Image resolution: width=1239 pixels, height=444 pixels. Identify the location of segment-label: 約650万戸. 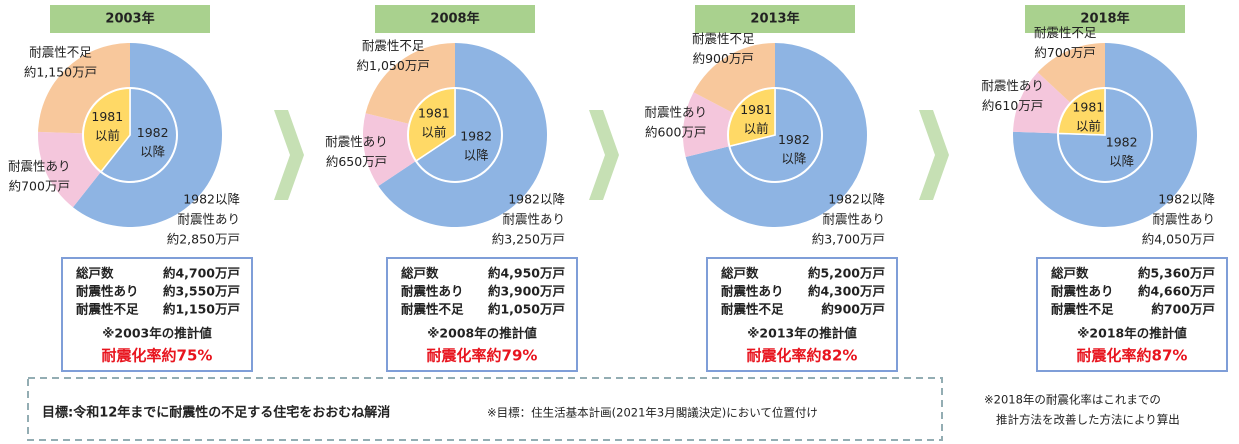
(356, 161).